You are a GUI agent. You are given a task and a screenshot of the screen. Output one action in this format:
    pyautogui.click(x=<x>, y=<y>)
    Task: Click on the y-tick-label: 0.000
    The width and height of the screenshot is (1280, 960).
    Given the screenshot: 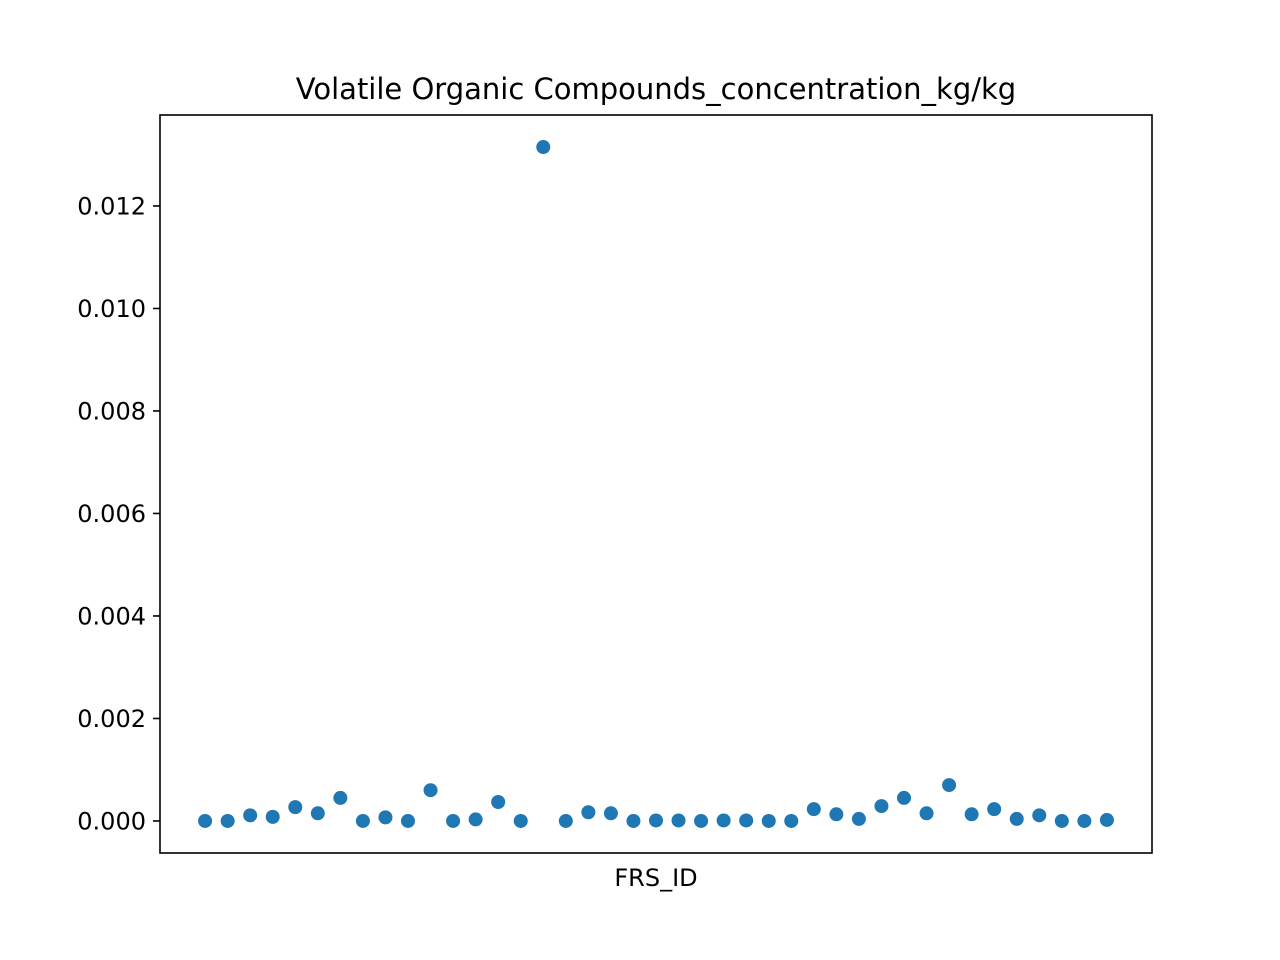 What is the action you would take?
    pyautogui.click(x=111, y=821)
    